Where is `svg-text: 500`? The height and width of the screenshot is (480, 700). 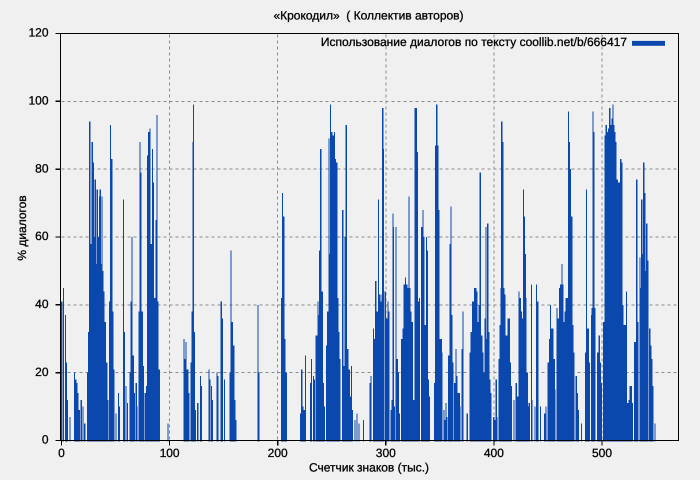 svg-text: 500 is located at coordinates (602, 453).